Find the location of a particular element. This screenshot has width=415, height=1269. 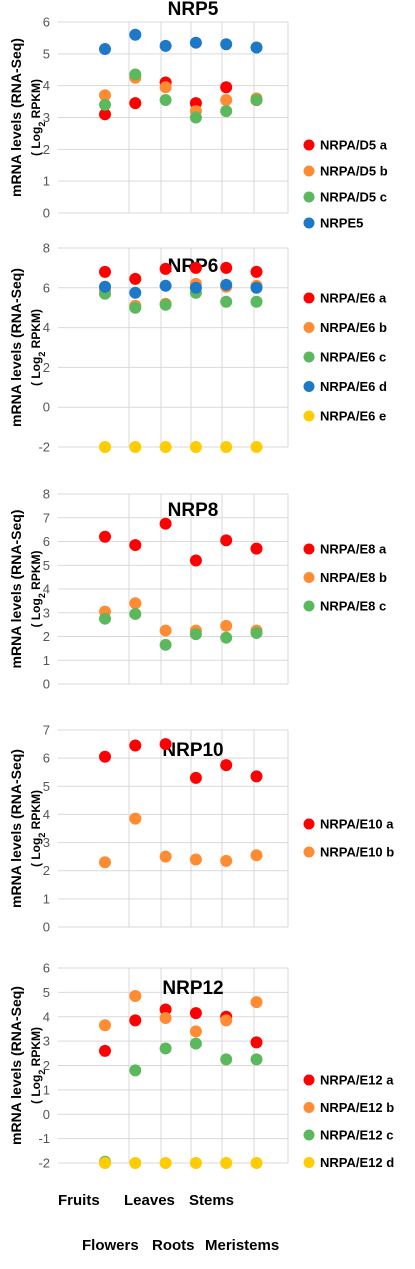

data-point-nrpa-d5-b is located at coordinates (165, 87).